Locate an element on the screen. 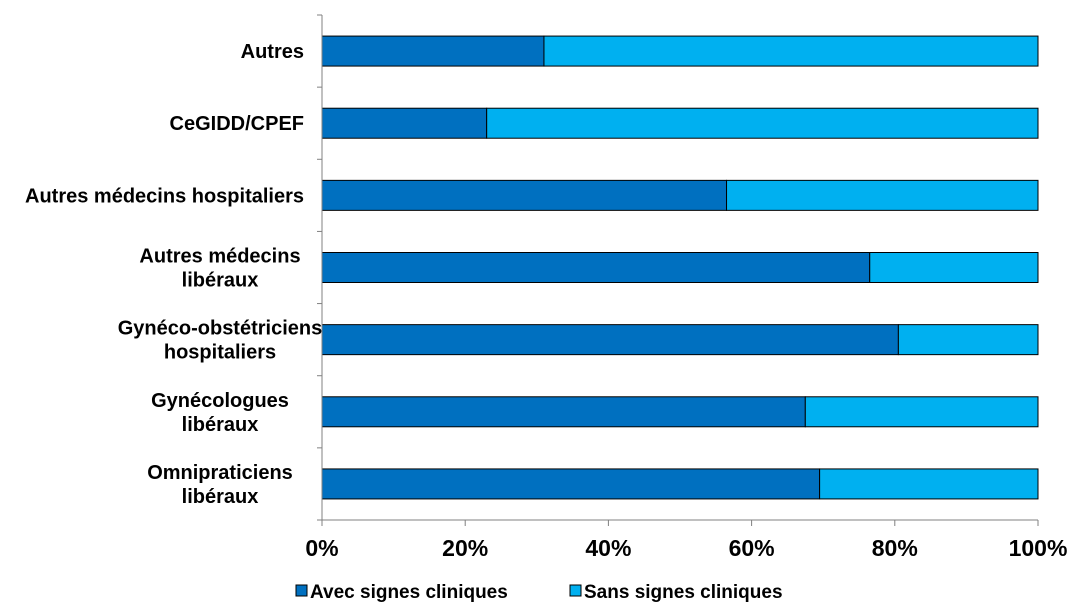 Image resolution: width=1071 pixels, height=605 pixels. category-label-4-1: hospitaliers is located at coordinates (220, 353).